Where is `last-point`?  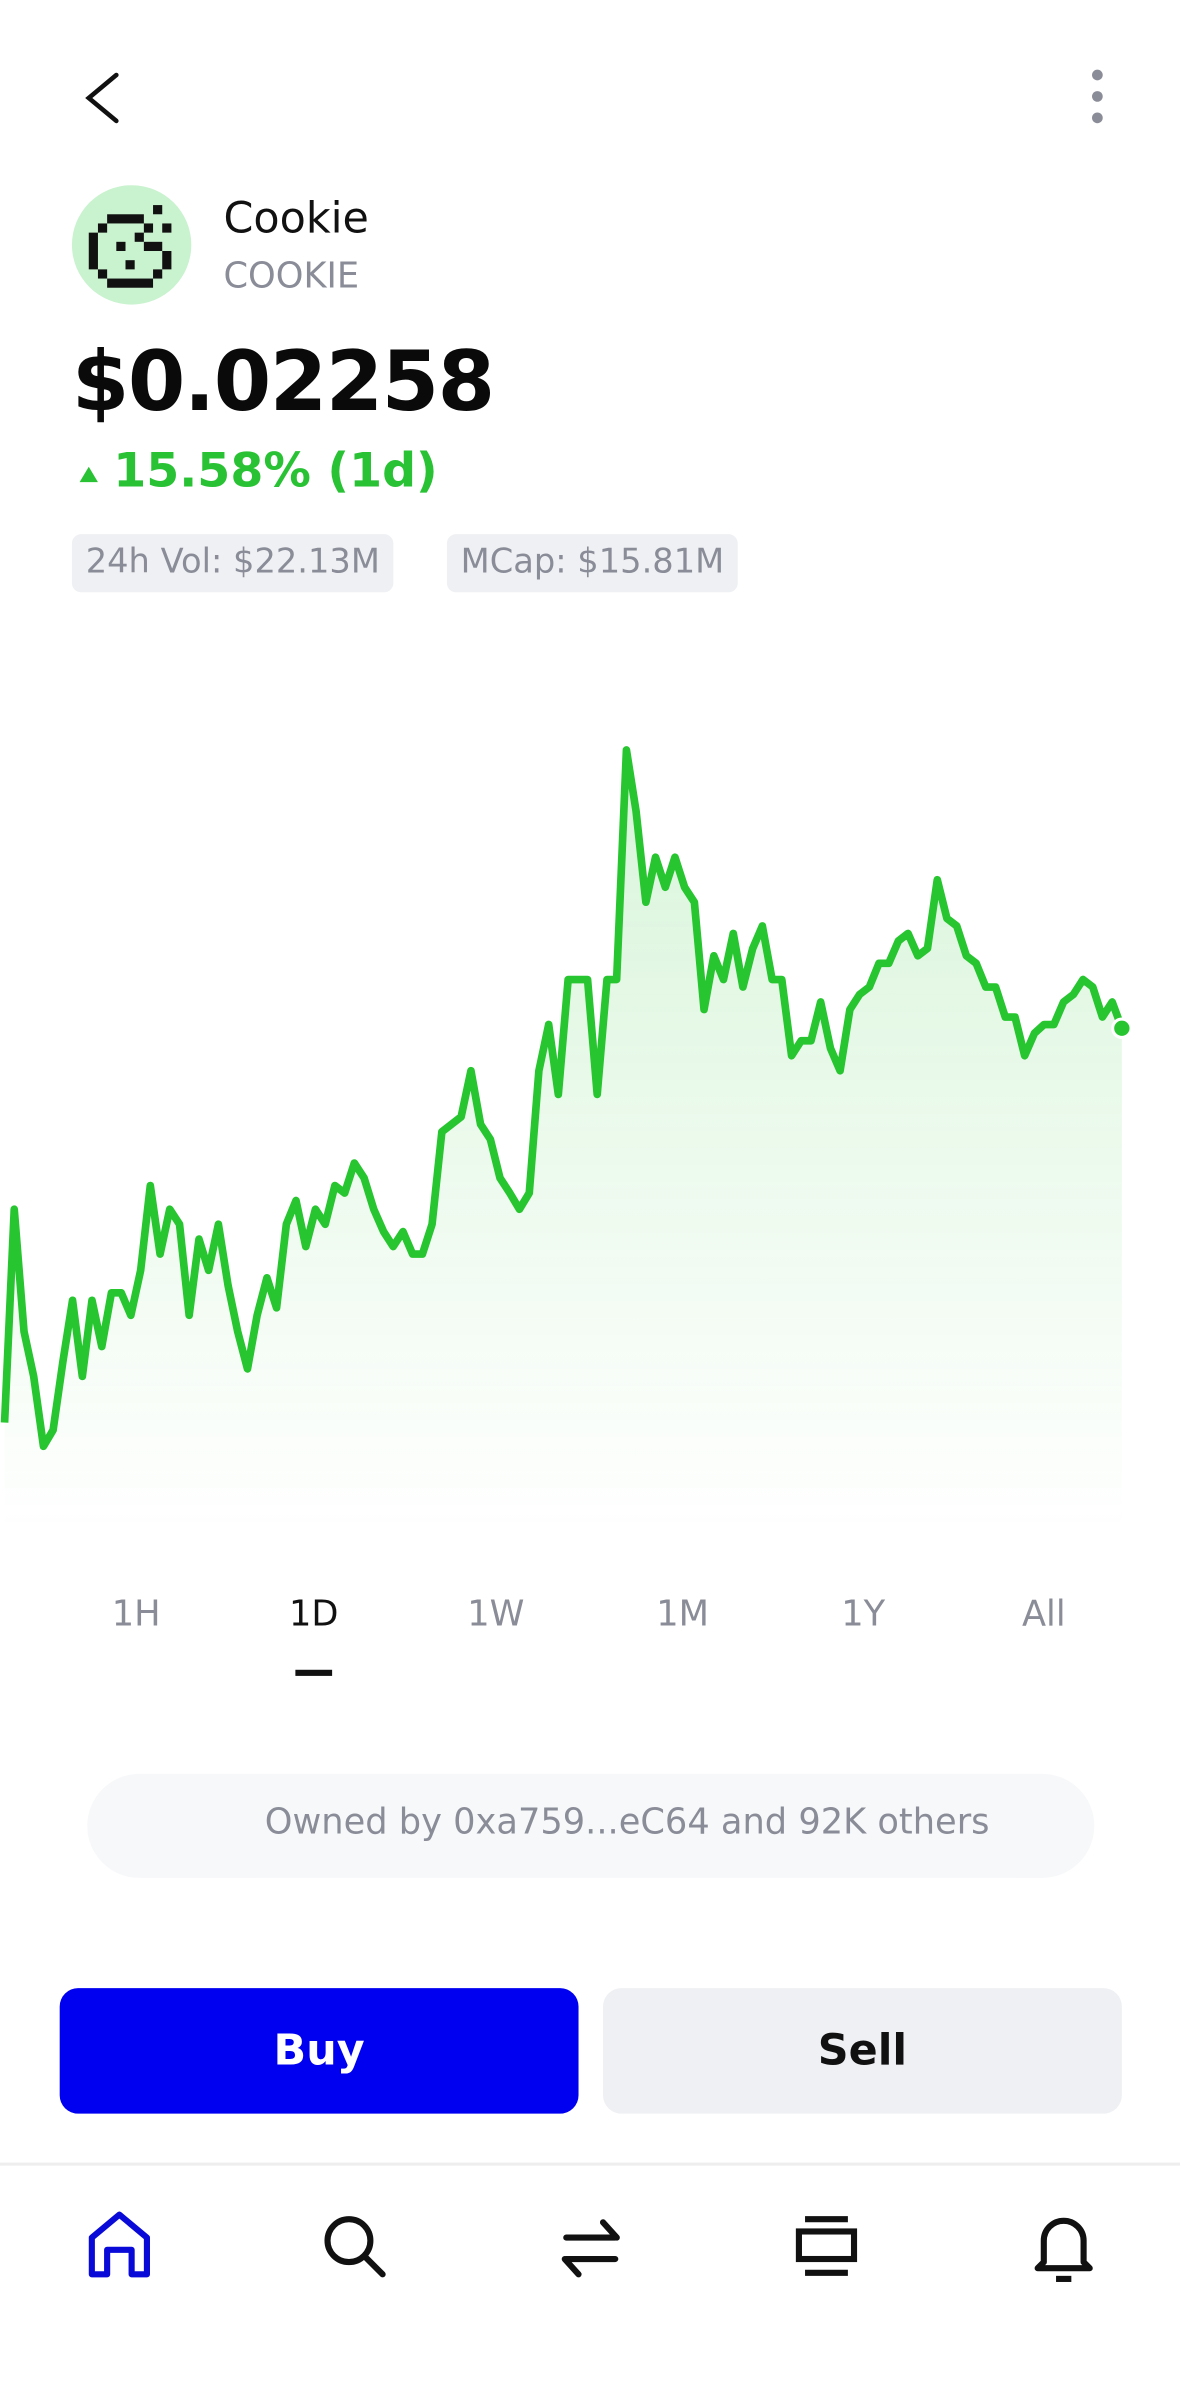 last-point is located at coordinates (1122, 1028).